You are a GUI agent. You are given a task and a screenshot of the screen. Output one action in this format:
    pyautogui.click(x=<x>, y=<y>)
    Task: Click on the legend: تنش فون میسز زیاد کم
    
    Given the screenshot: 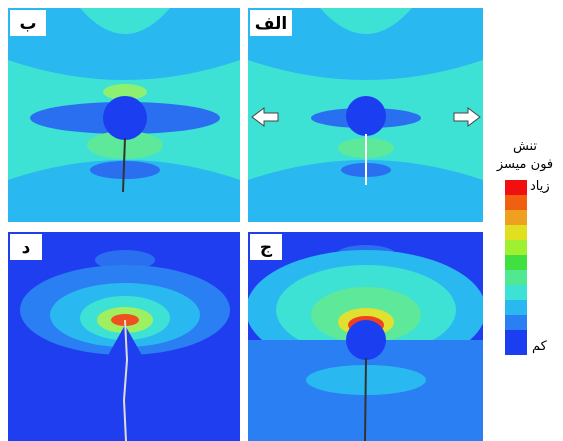 What is the action you would take?
    pyautogui.click(x=524, y=247)
    